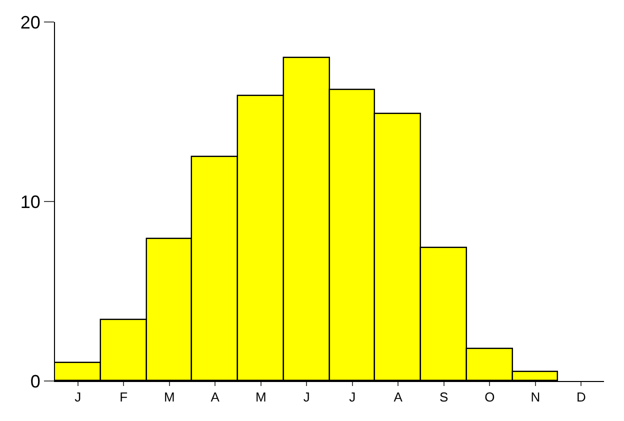 Image resolution: width=624 pixels, height=421 pixels. Describe the element at coordinates (489, 397) in the screenshot. I see `x-tick-label: O` at that location.